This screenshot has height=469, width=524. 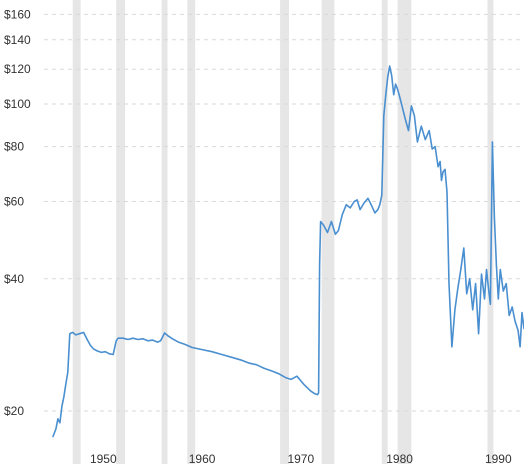 I want to click on y-tick-label-40: $40, so click(x=14, y=279).